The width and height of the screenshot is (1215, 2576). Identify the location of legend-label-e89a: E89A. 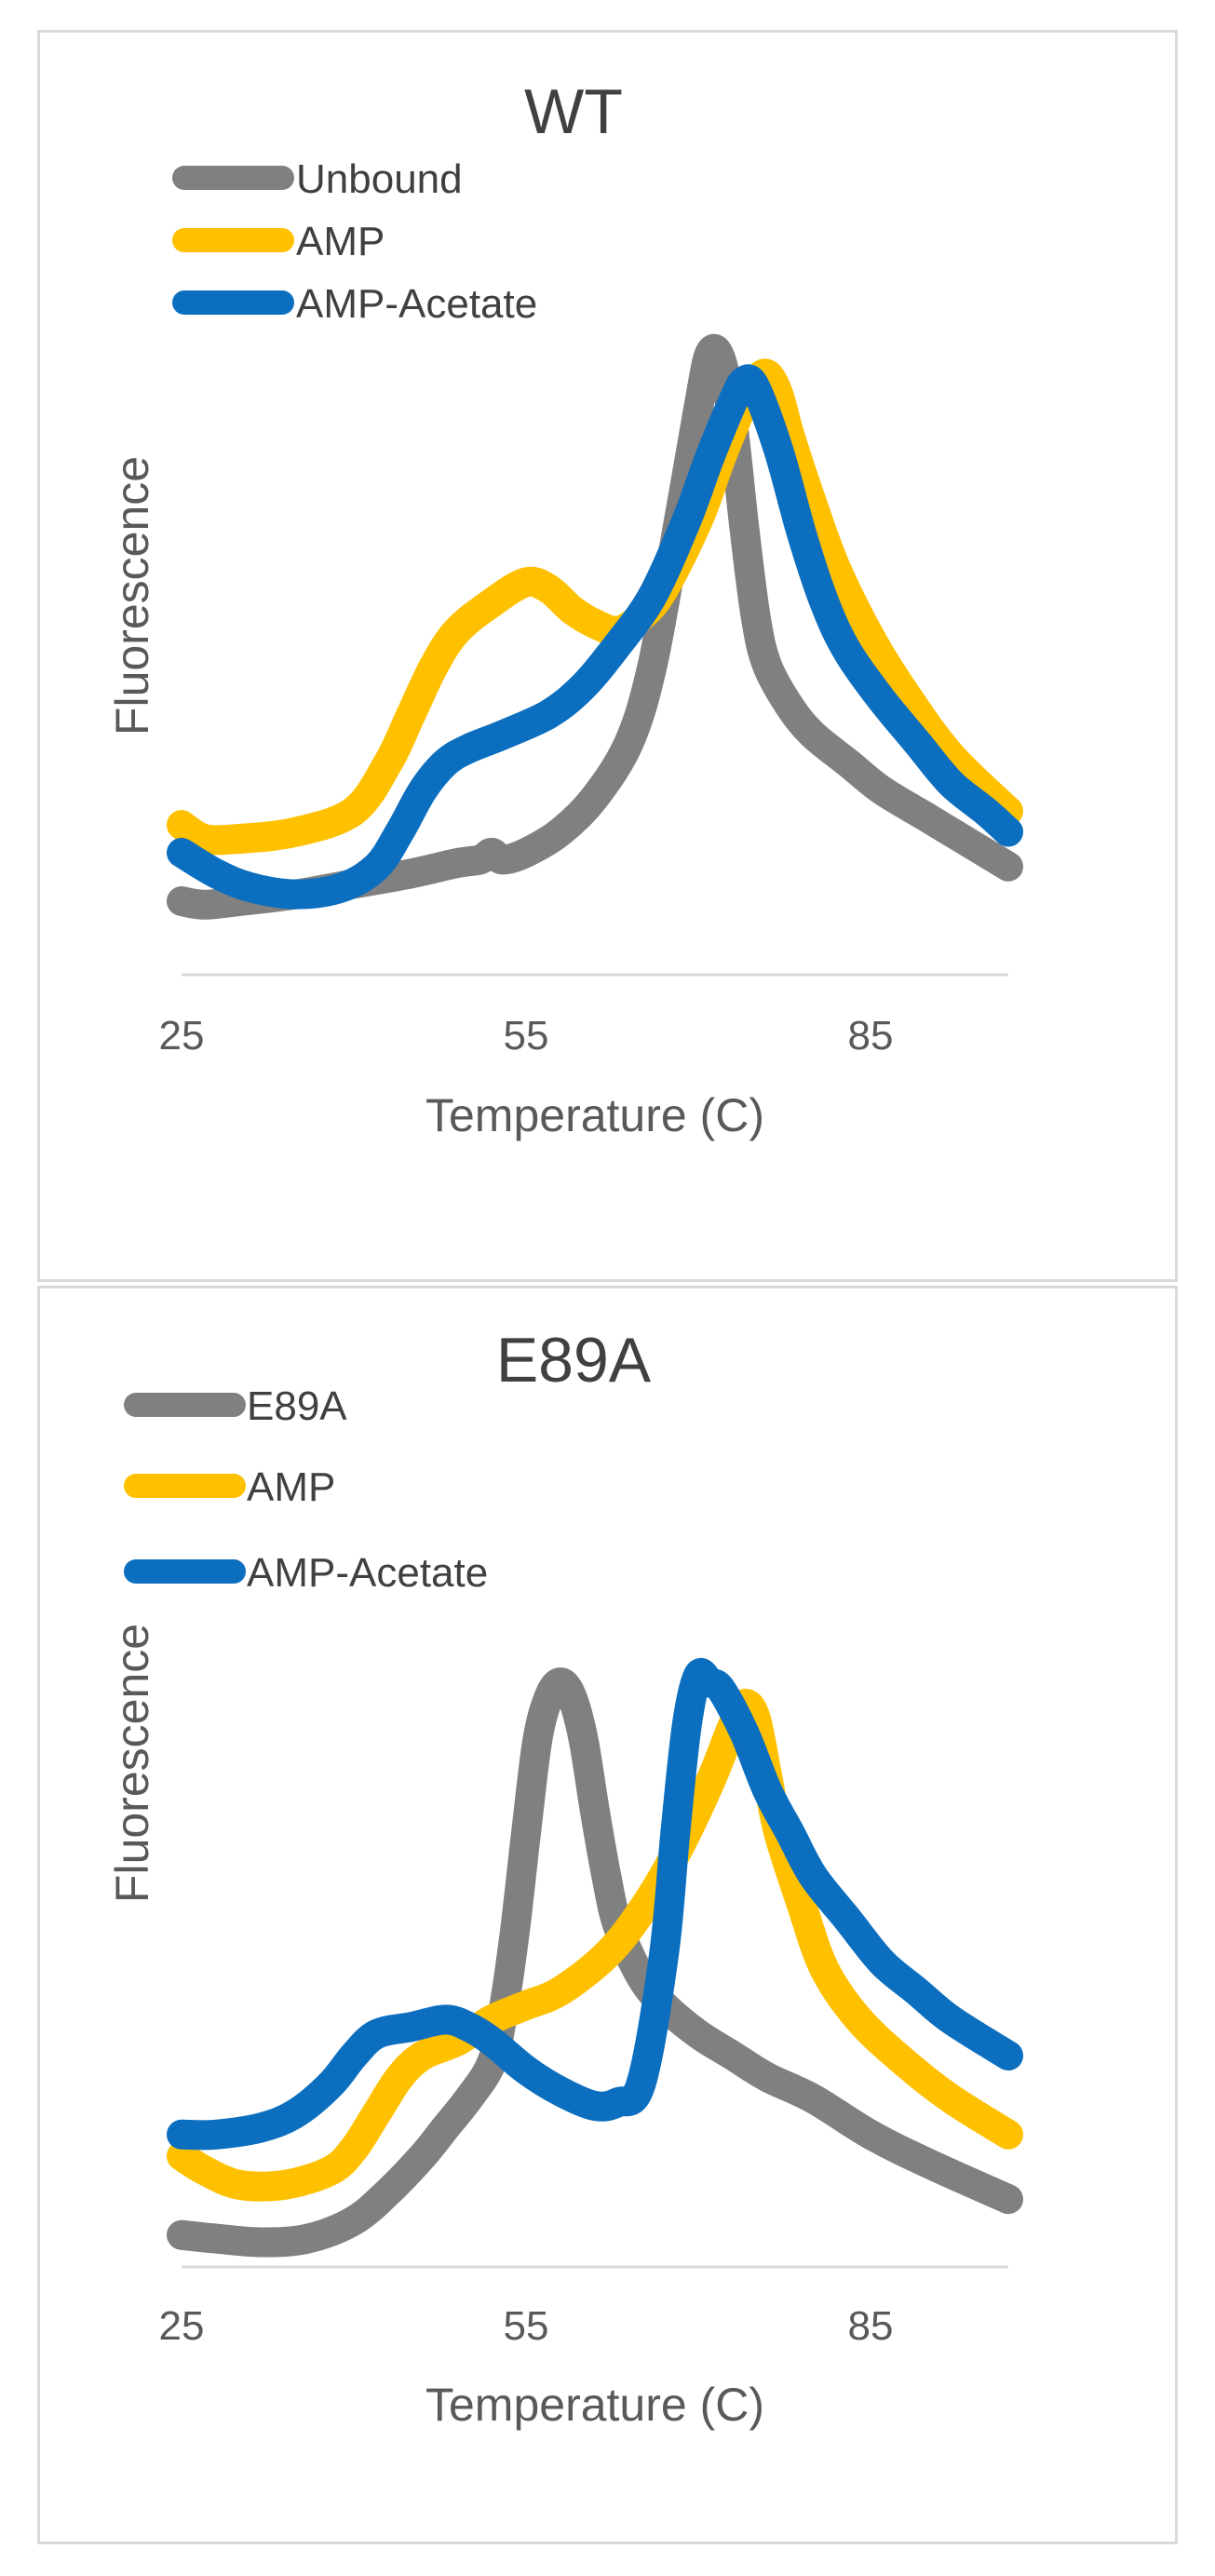
(297, 1406).